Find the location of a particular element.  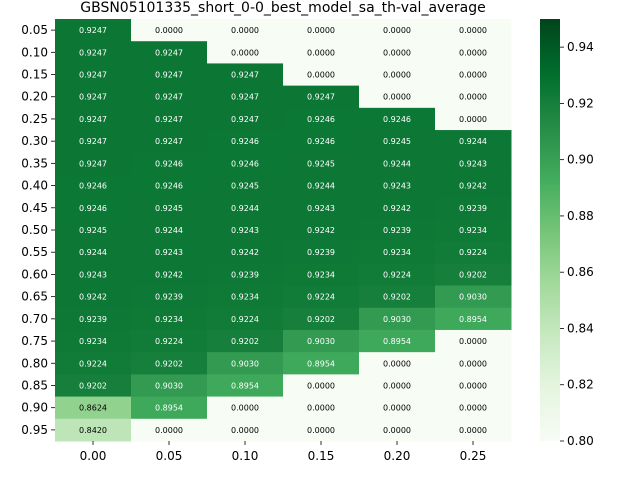

cell-value-label: 0.9239 is located at coordinates (169, 297).